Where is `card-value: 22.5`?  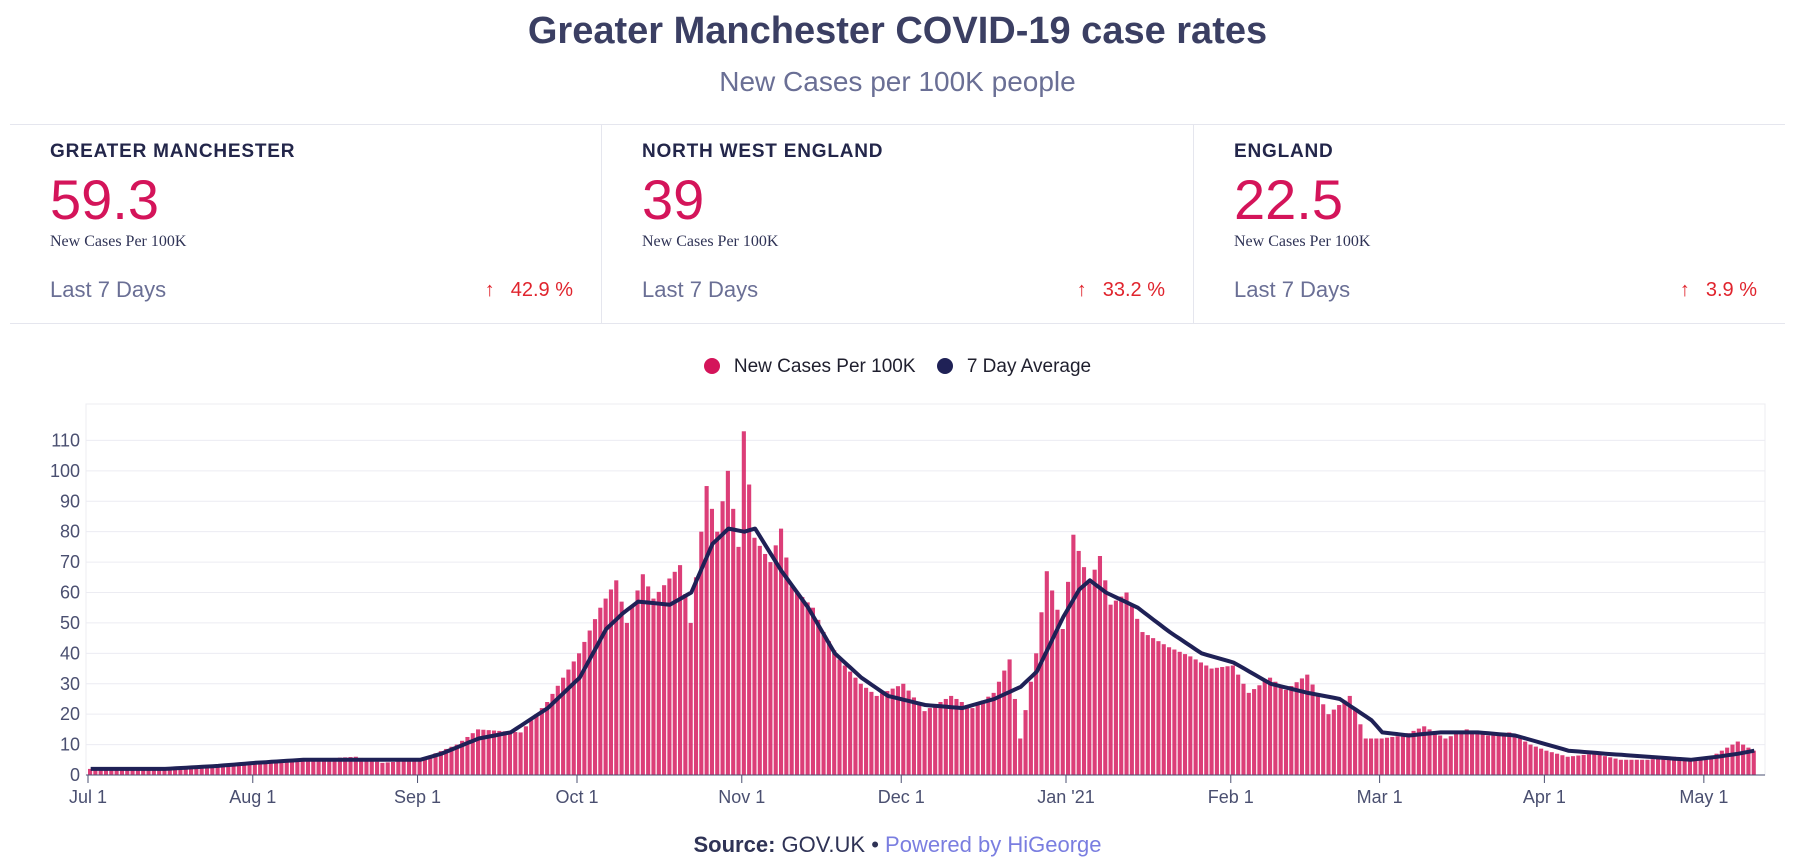
card-value: 22.5 is located at coordinates (1288, 199).